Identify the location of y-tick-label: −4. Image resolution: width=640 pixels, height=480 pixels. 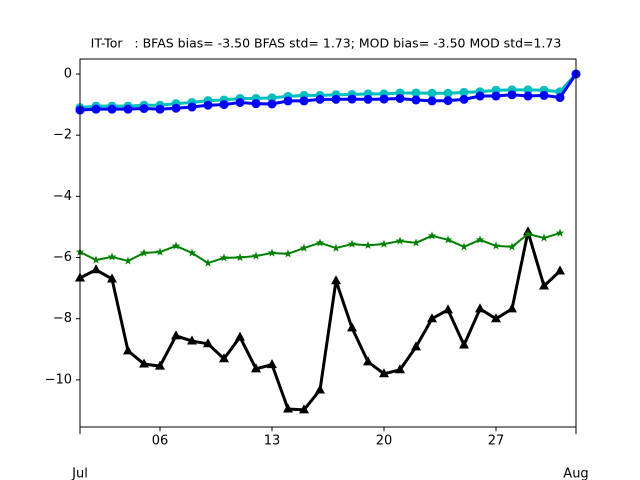
(62, 196).